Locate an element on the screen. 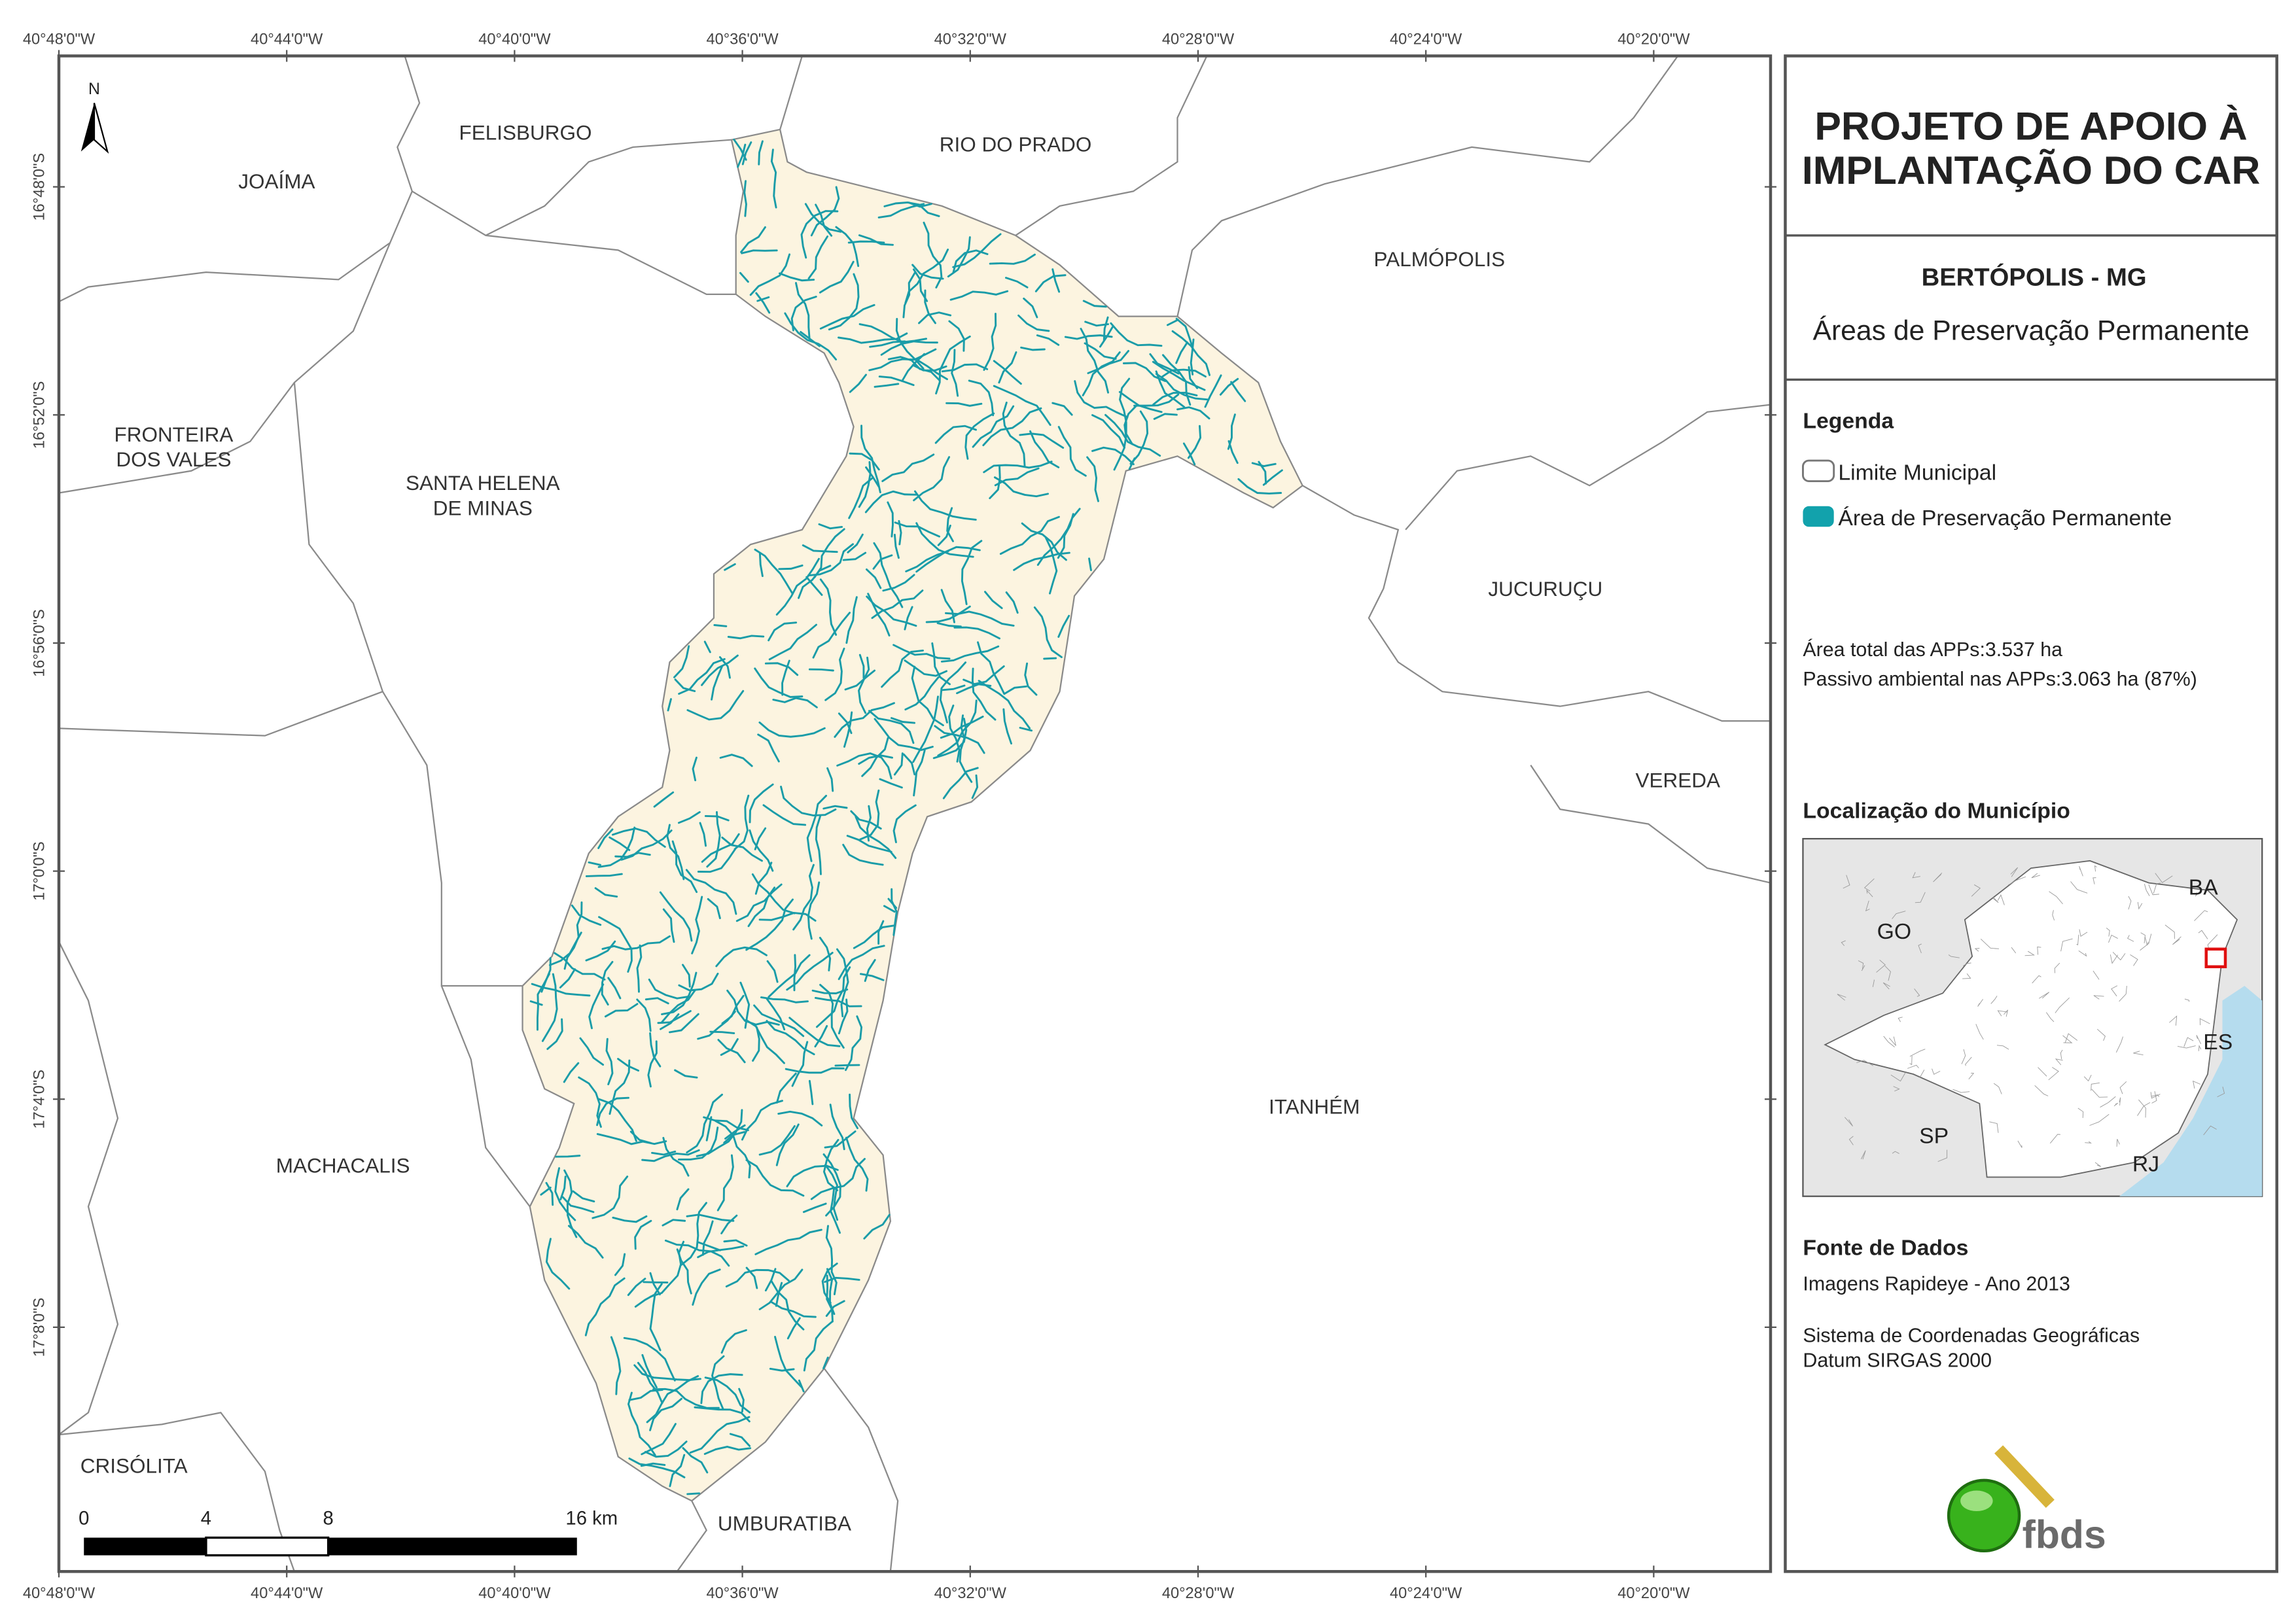 The image size is (2296, 1623). lon-label: 40°40'0"W is located at coordinates (514, 1593).